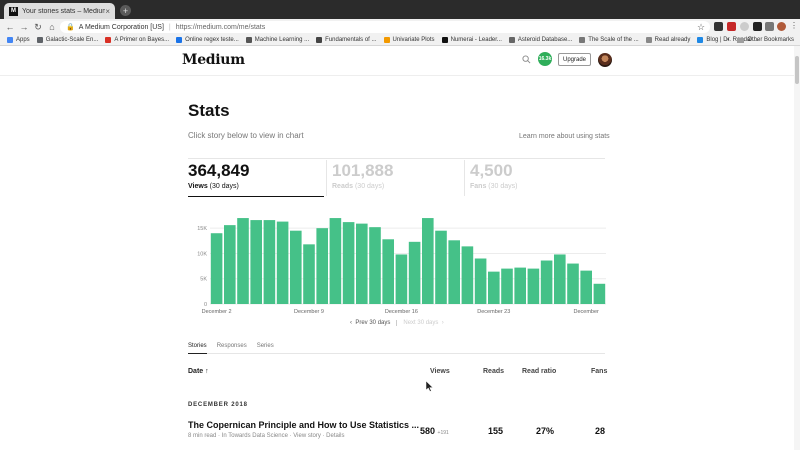  Describe the element at coordinates (430, 386) in the screenshot. I see `mouse-cursor-icon` at that location.